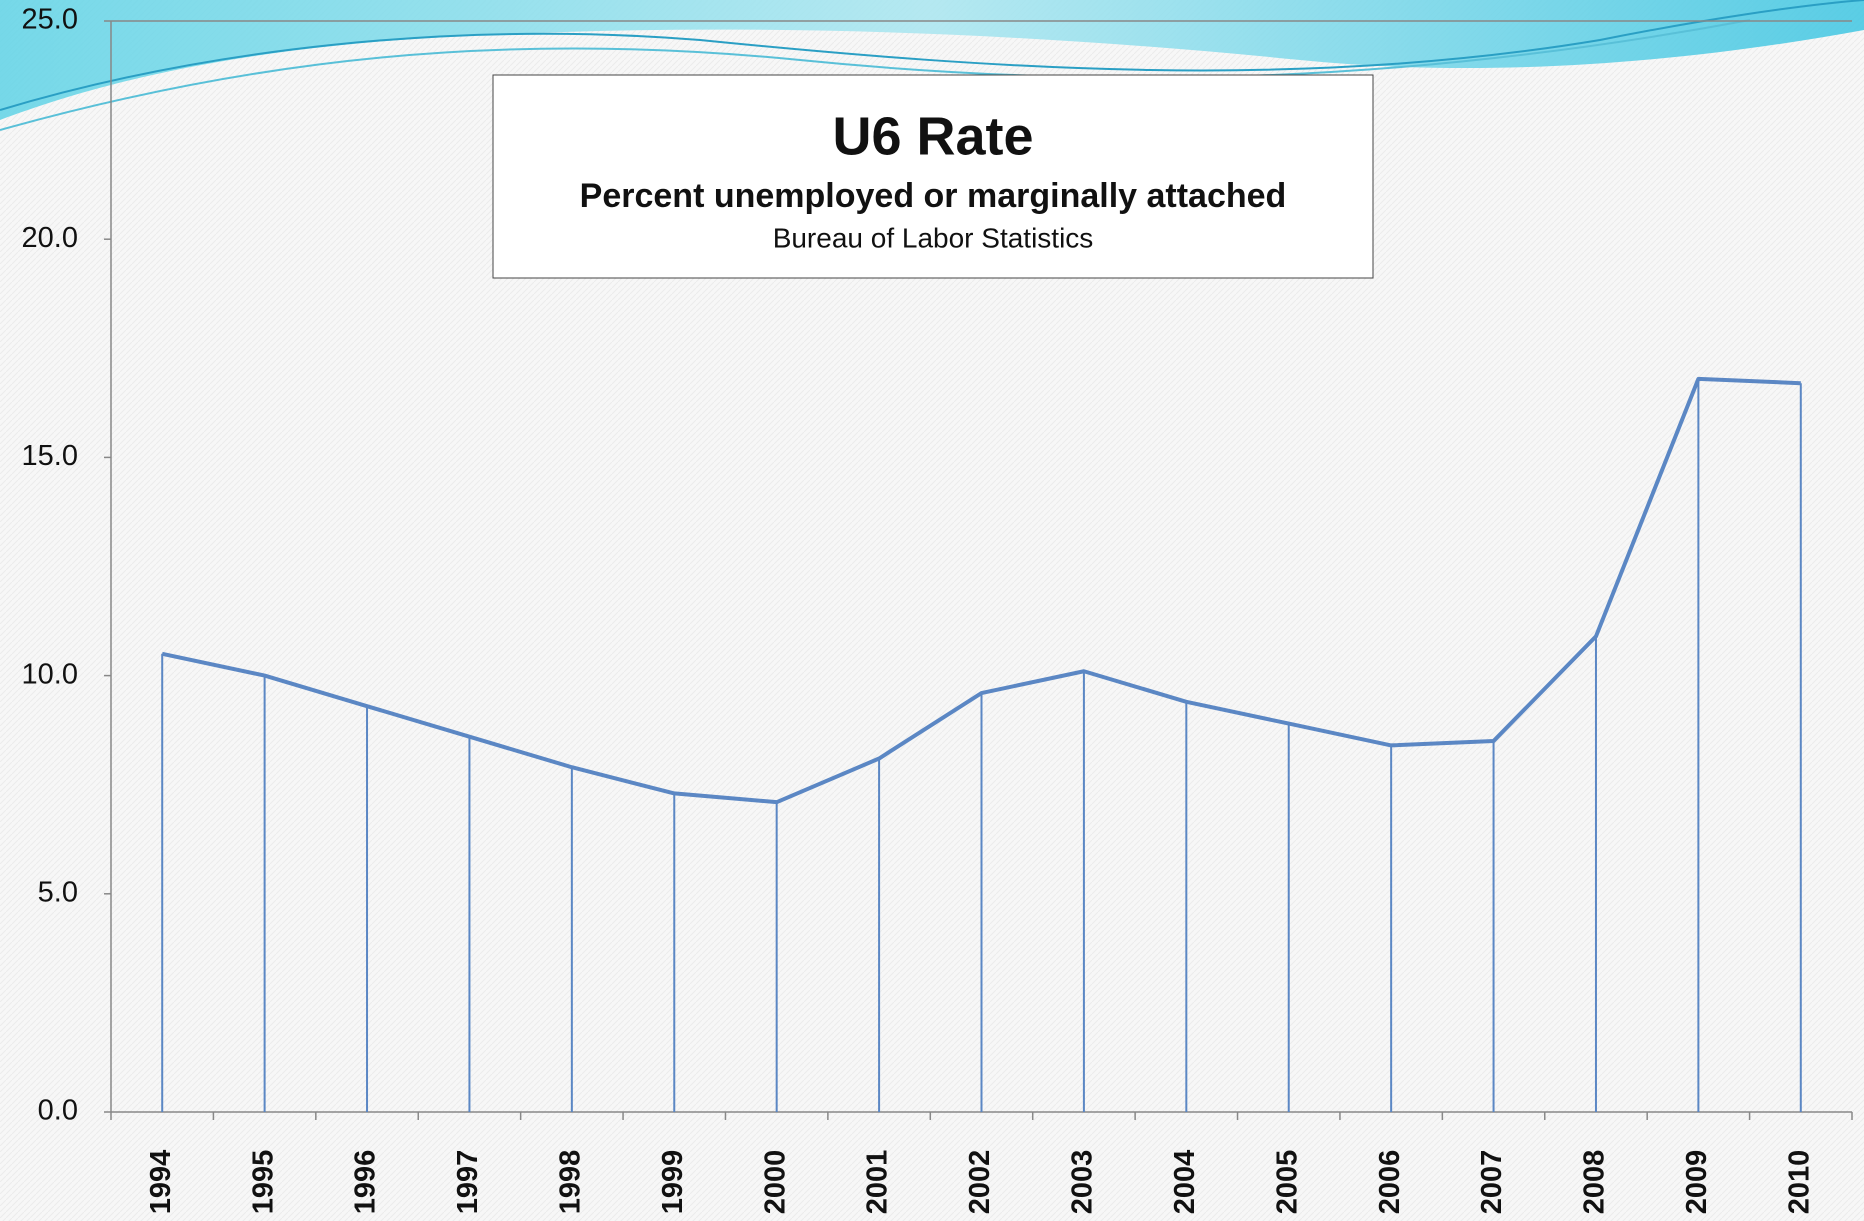  I want to click on x-tick-label: 2004, so click(1185, 1182).